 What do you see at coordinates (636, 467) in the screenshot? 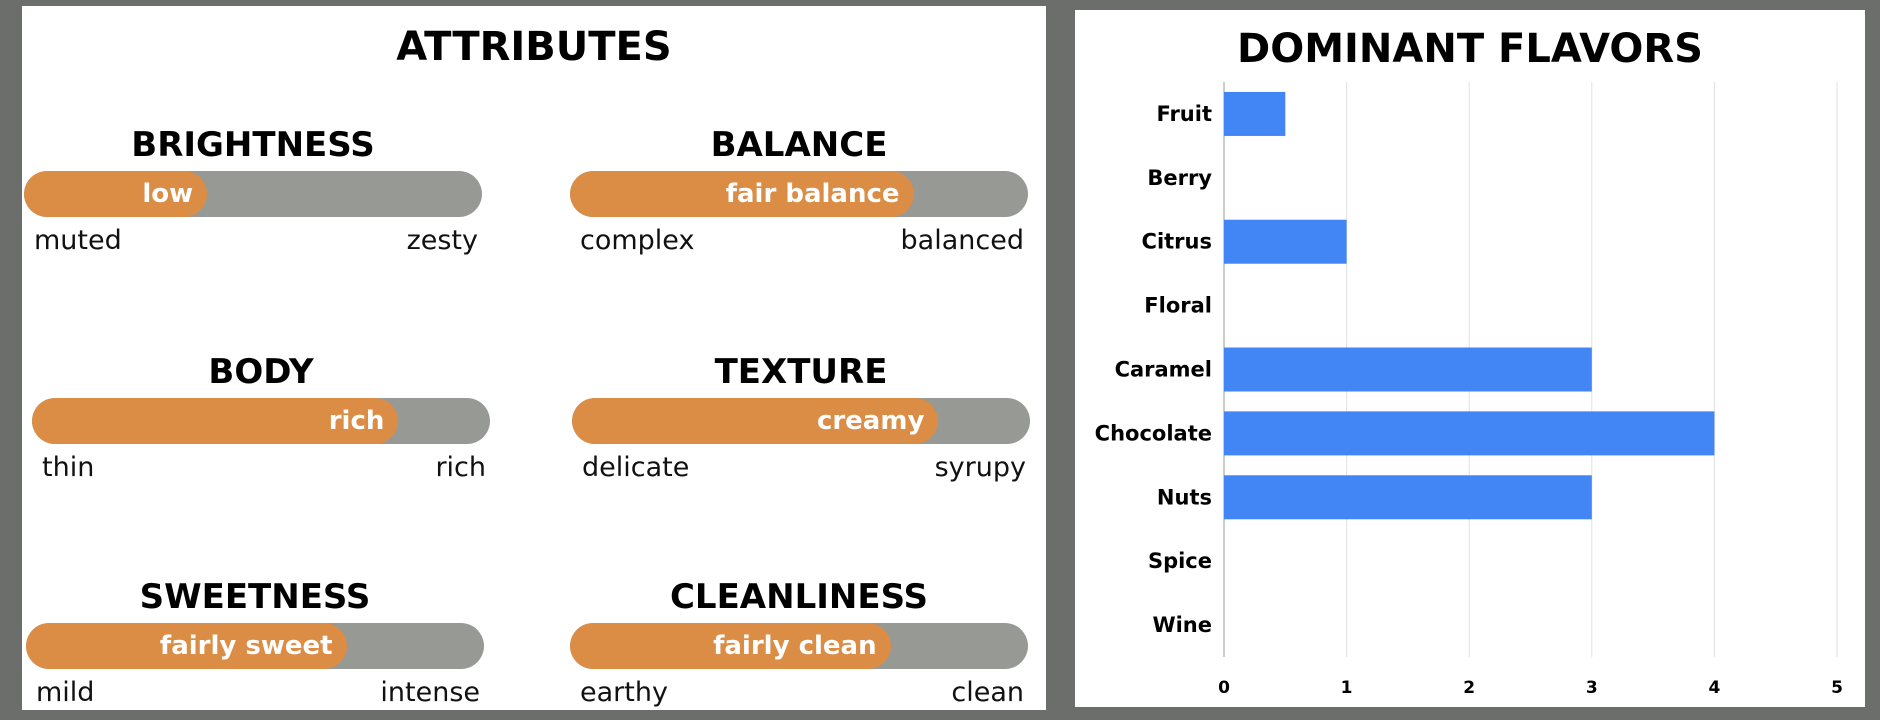
I see `scale-low-label: delicate` at bounding box center [636, 467].